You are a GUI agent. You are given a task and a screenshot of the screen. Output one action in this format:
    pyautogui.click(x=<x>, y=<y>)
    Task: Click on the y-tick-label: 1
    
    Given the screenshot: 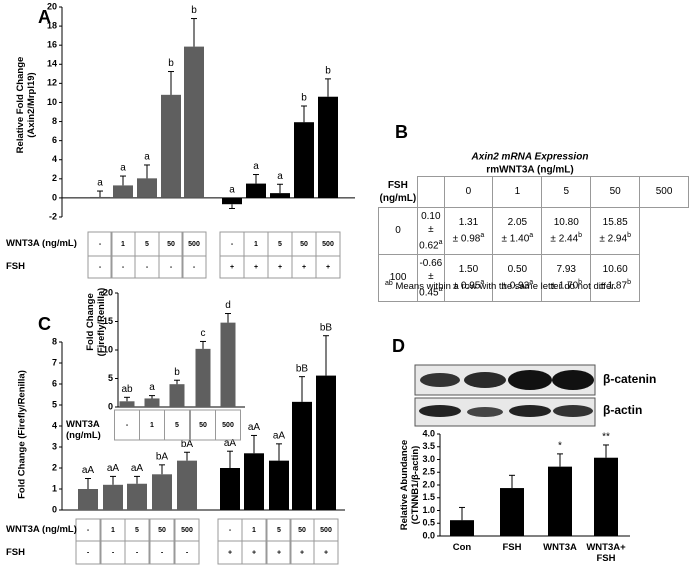 What is the action you would take?
    pyautogui.click(x=54, y=488)
    